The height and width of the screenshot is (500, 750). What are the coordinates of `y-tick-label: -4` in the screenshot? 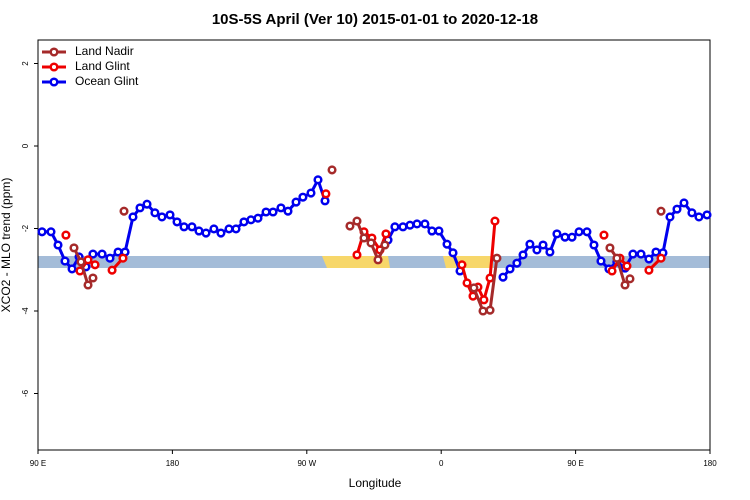 It's located at (25, 311).